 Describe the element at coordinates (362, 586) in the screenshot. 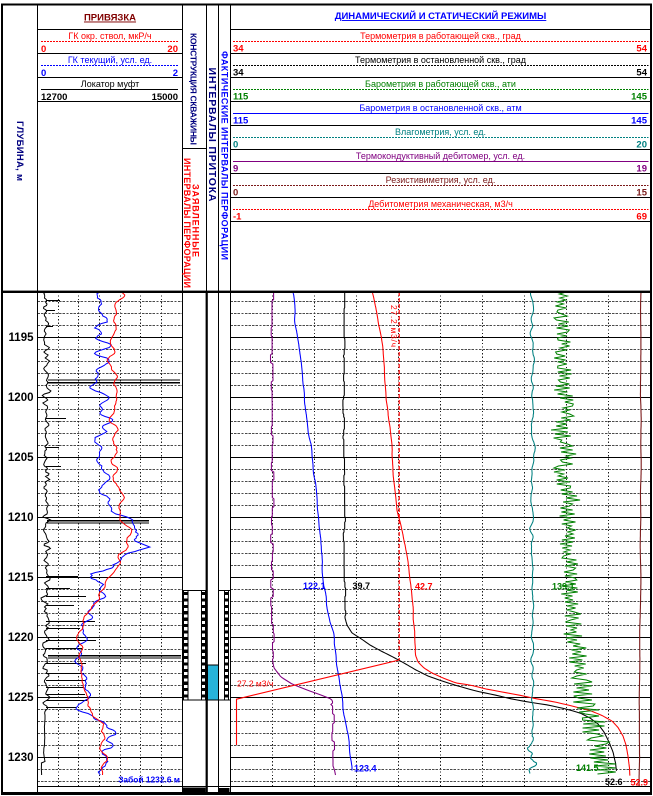

I see `svg-text: 39.7` at that location.